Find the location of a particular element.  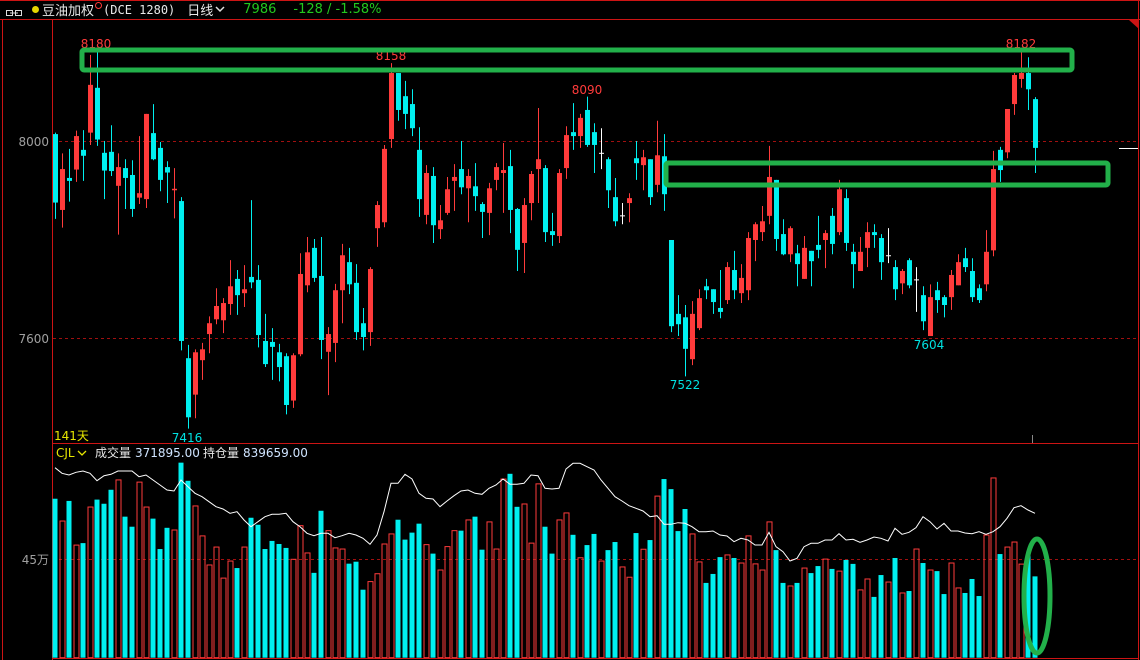

open-interest-label: 持仓量 is located at coordinates (221, 452).